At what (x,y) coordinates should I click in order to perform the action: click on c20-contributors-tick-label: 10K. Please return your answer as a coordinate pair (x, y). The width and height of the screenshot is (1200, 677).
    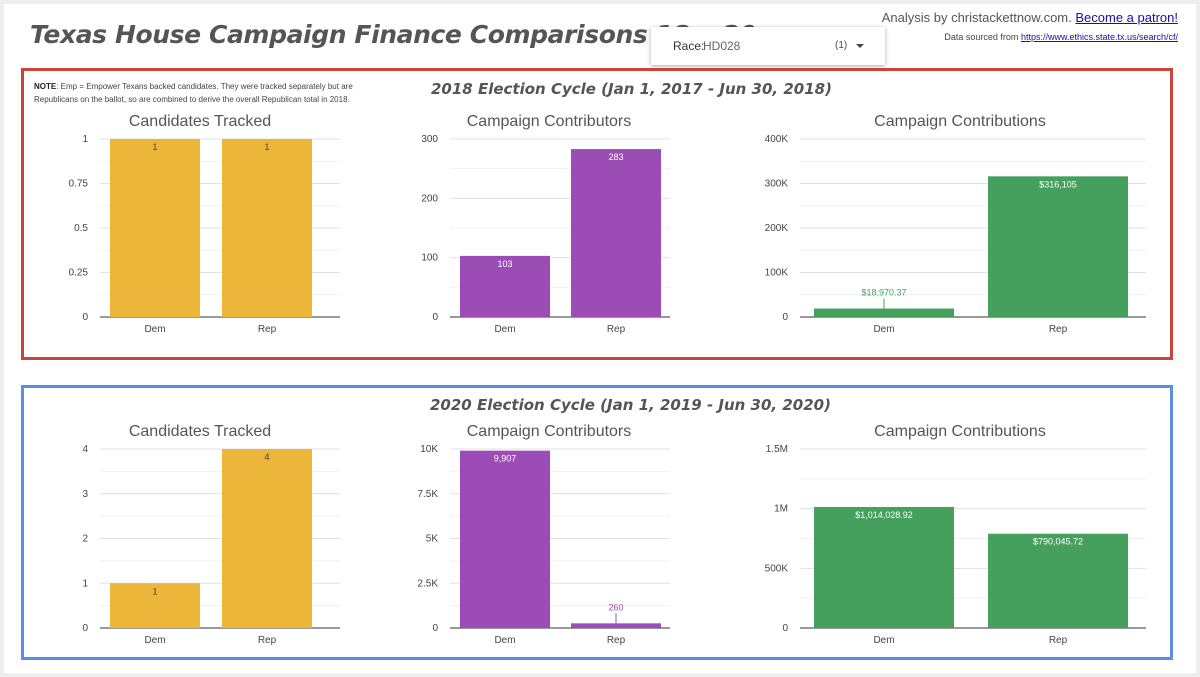
    Looking at the image, I should click on (429, 449).